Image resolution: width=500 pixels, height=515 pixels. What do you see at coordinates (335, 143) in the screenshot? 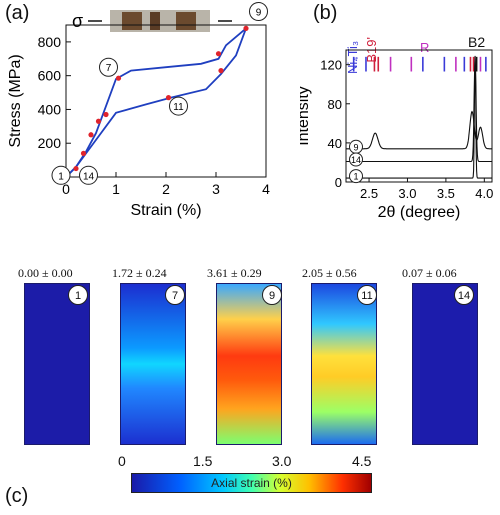
I see `xrd-y-tick-label: 40` at bounding box center [335, 143].